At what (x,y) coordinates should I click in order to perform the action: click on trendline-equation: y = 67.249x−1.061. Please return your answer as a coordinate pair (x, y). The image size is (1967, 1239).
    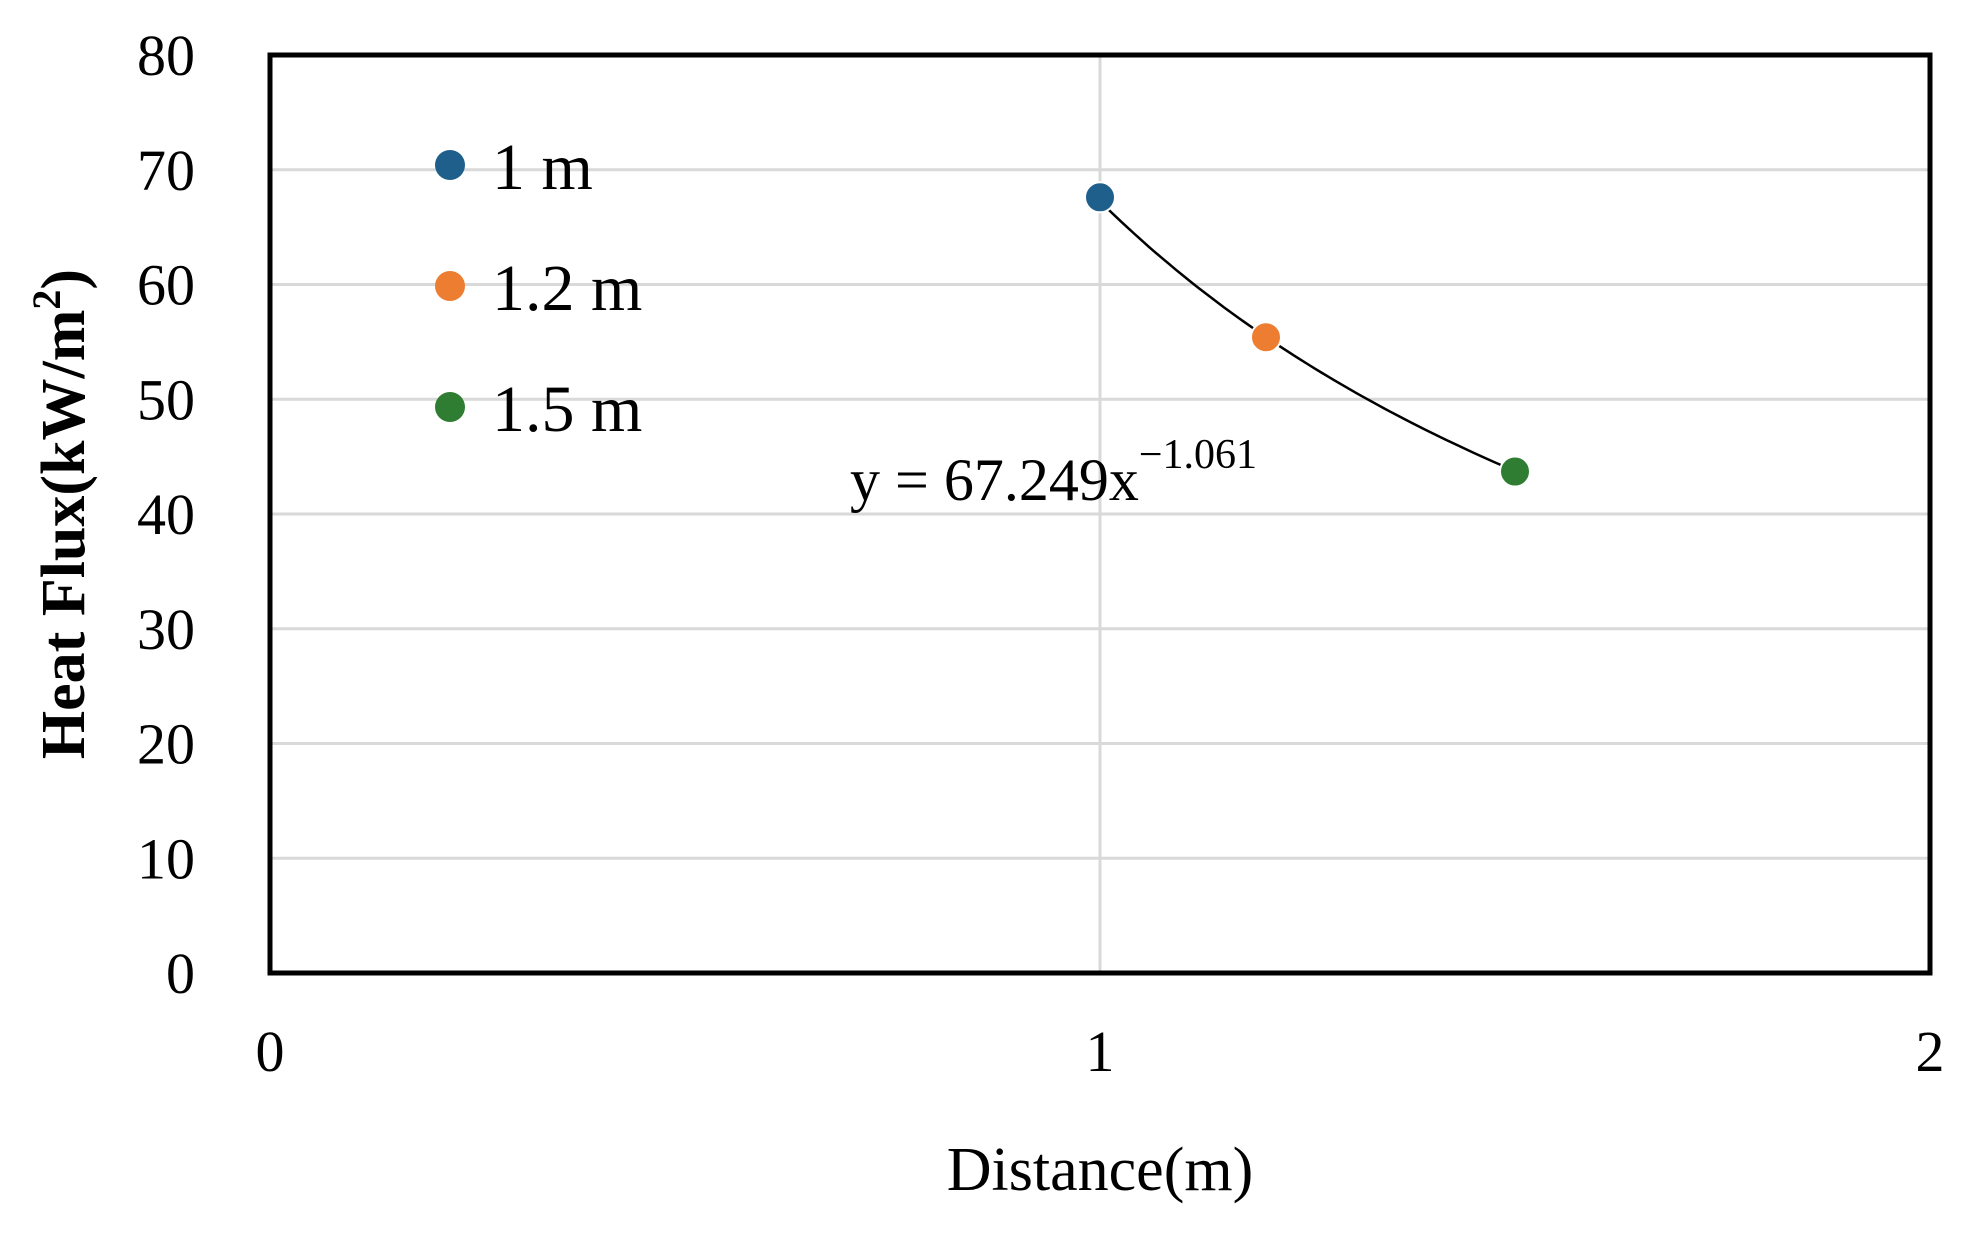
    Looking at the image, I should click on (1053, 472).